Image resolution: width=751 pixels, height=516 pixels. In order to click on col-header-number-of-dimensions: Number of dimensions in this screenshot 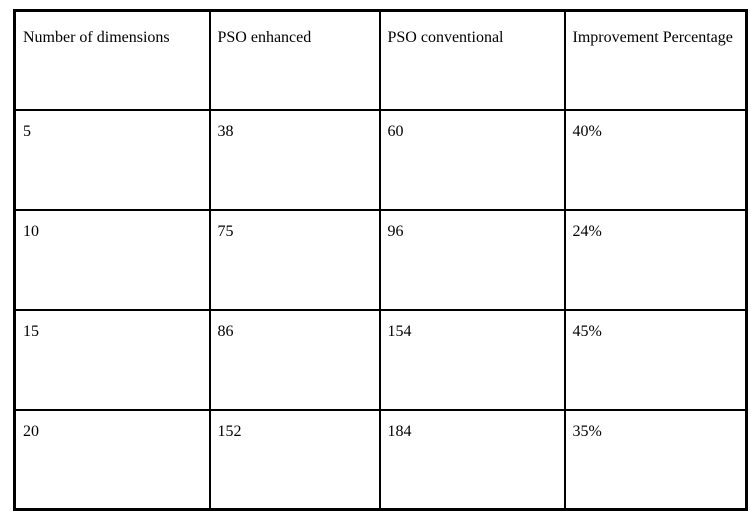, I will do `click(112, 60)`.